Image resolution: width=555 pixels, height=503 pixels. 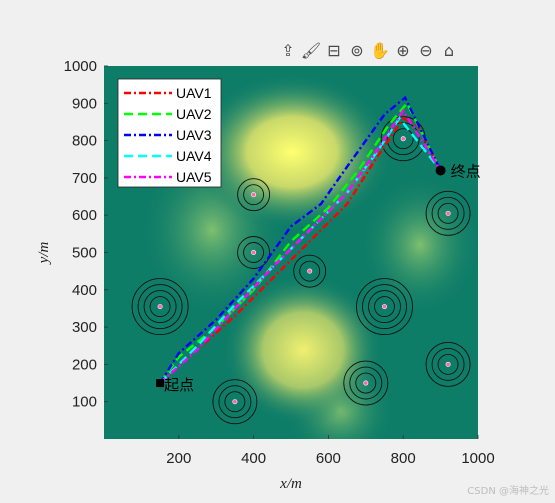 I want to click on y-axis-label: y/m, so click(x=44, y=254).